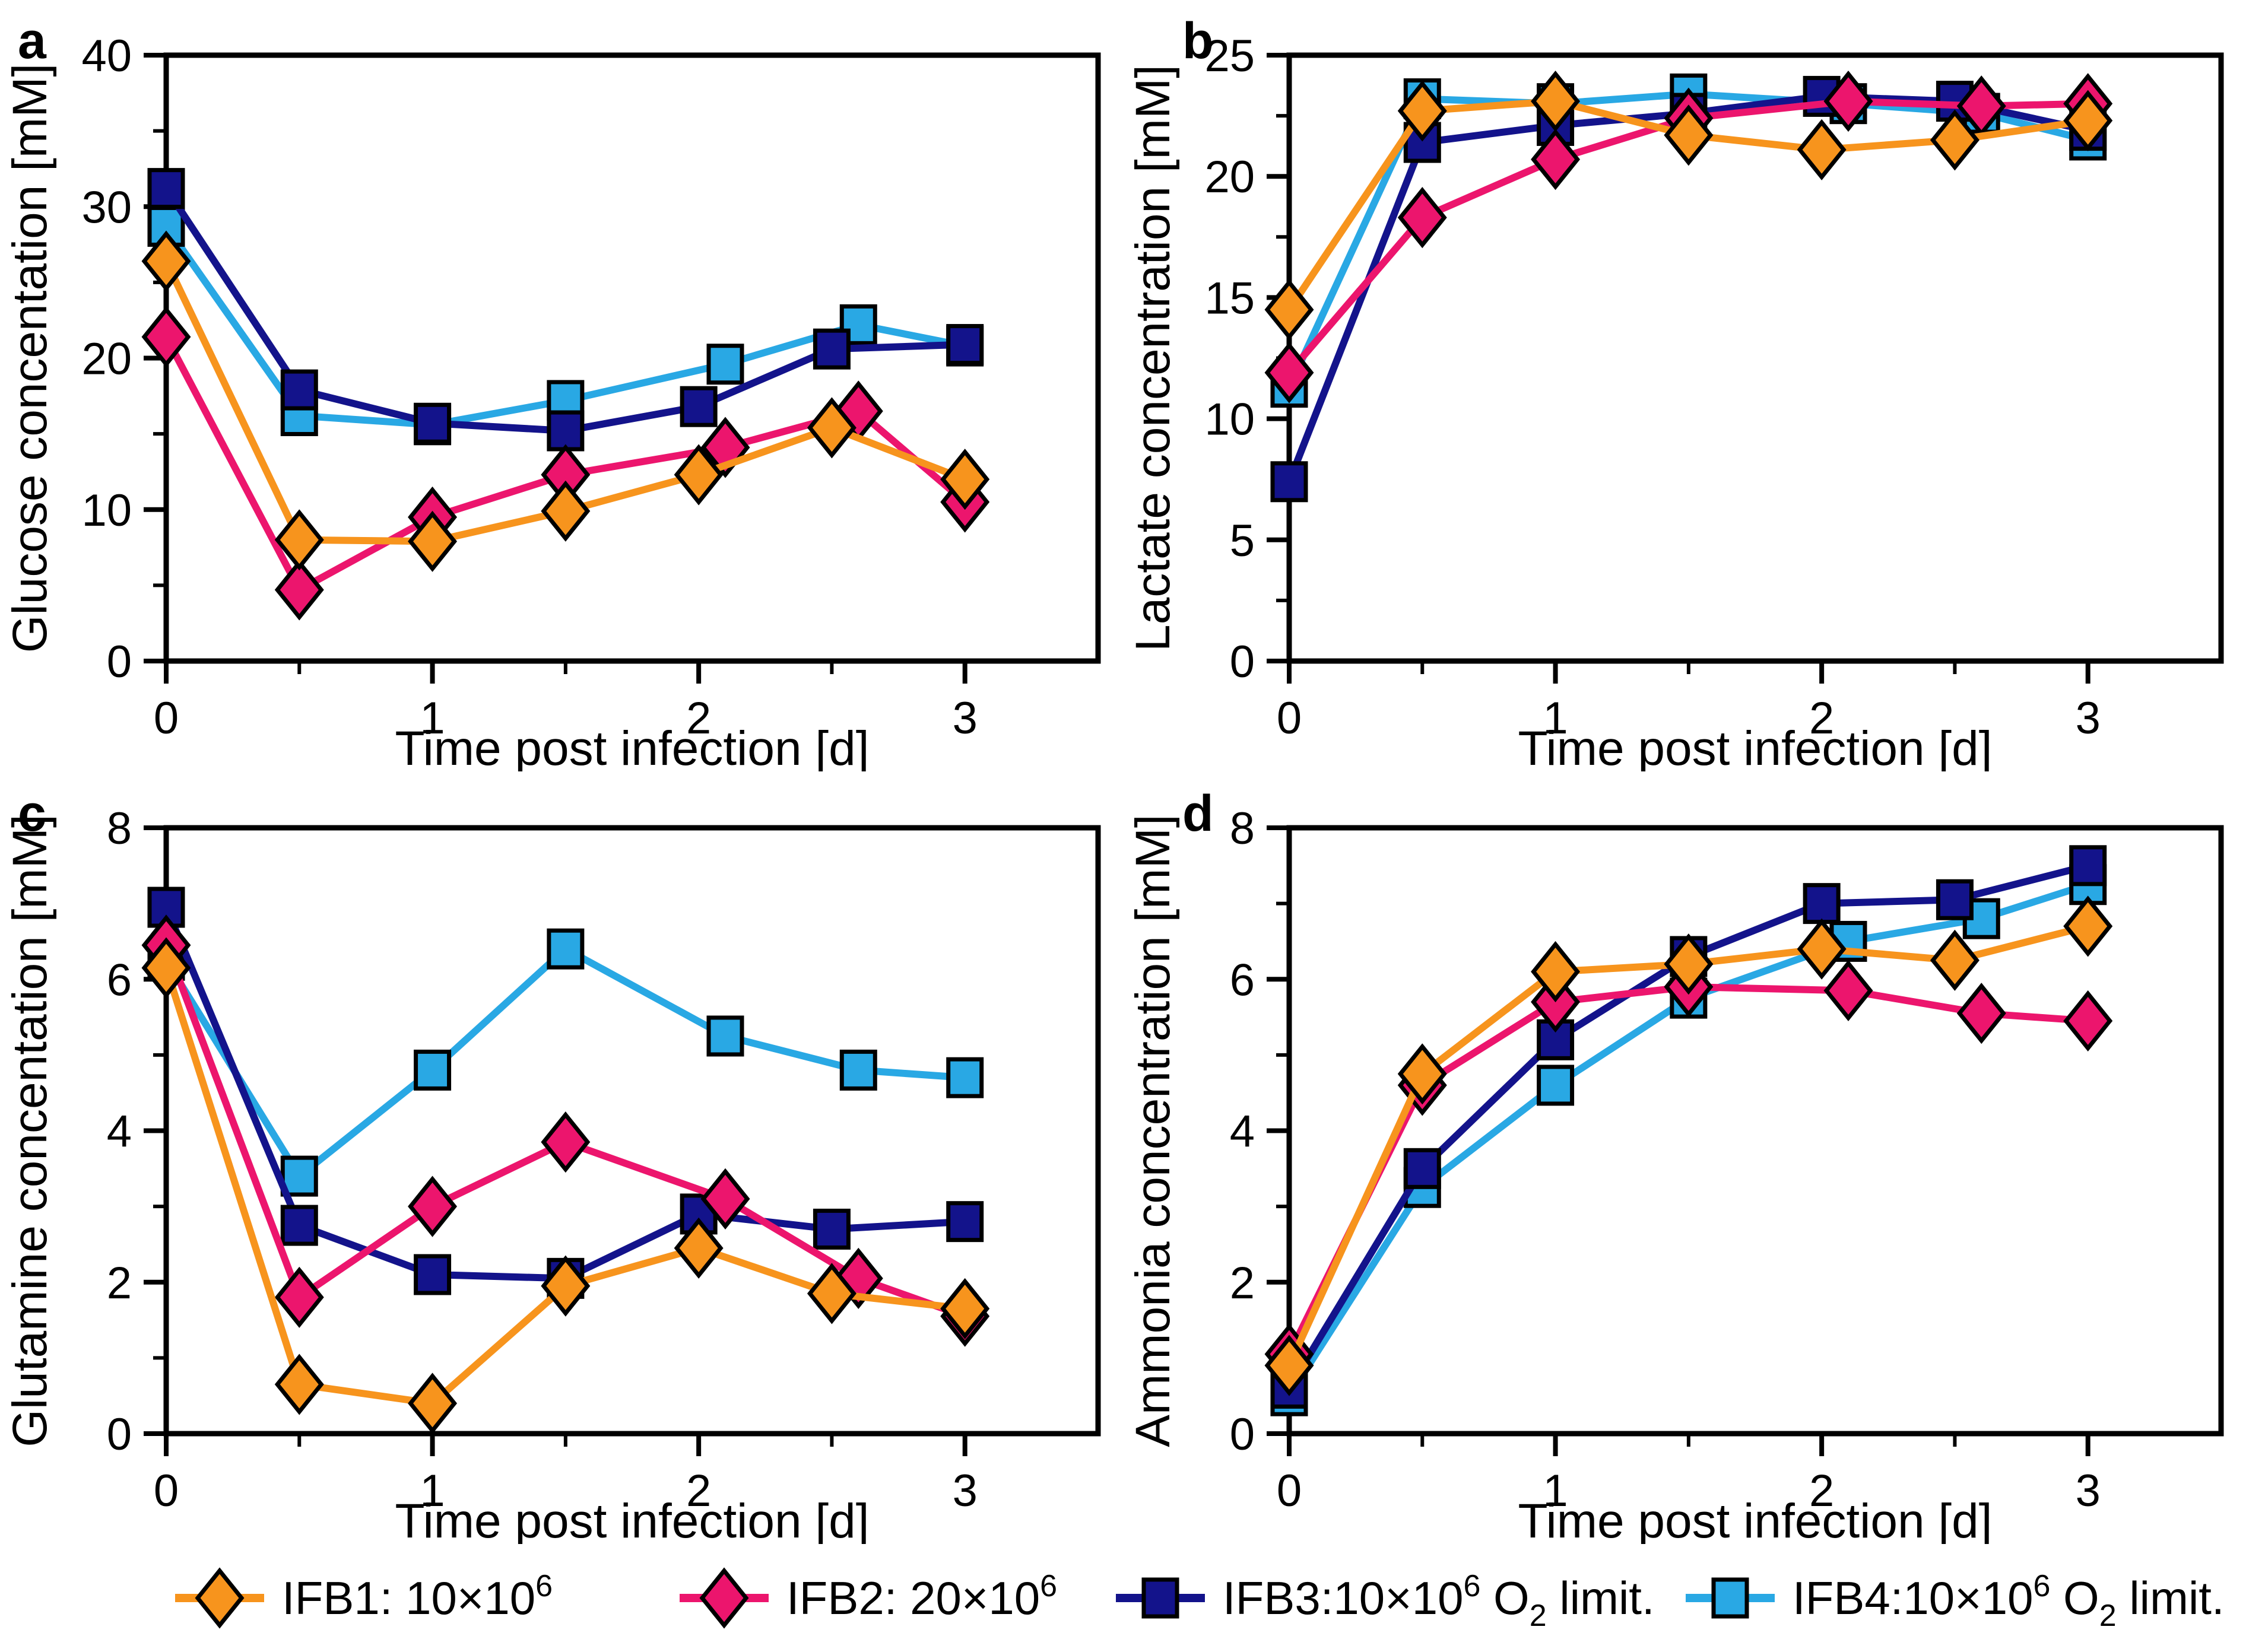 The width and height of the screenshot is (2246, 1652). Describe the element at coordinates (32, 40) in the screenshot. I see `panel-letter-a: a` at that location.